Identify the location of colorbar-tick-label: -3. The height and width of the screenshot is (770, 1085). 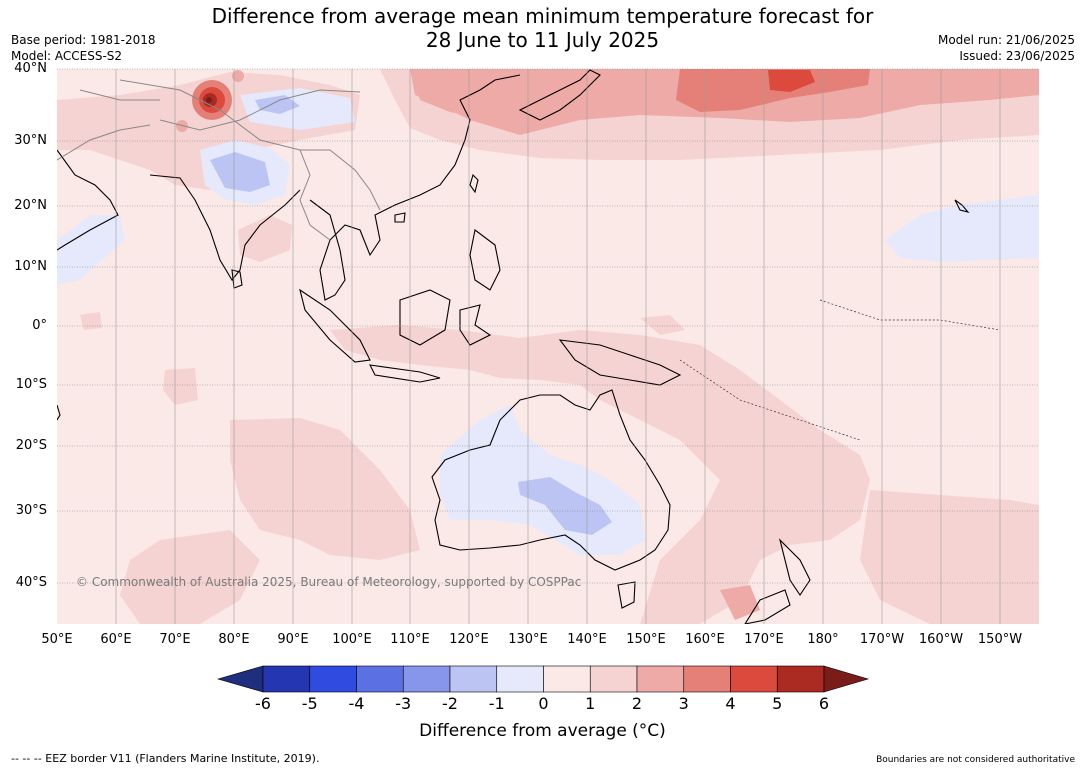
(403, 703).